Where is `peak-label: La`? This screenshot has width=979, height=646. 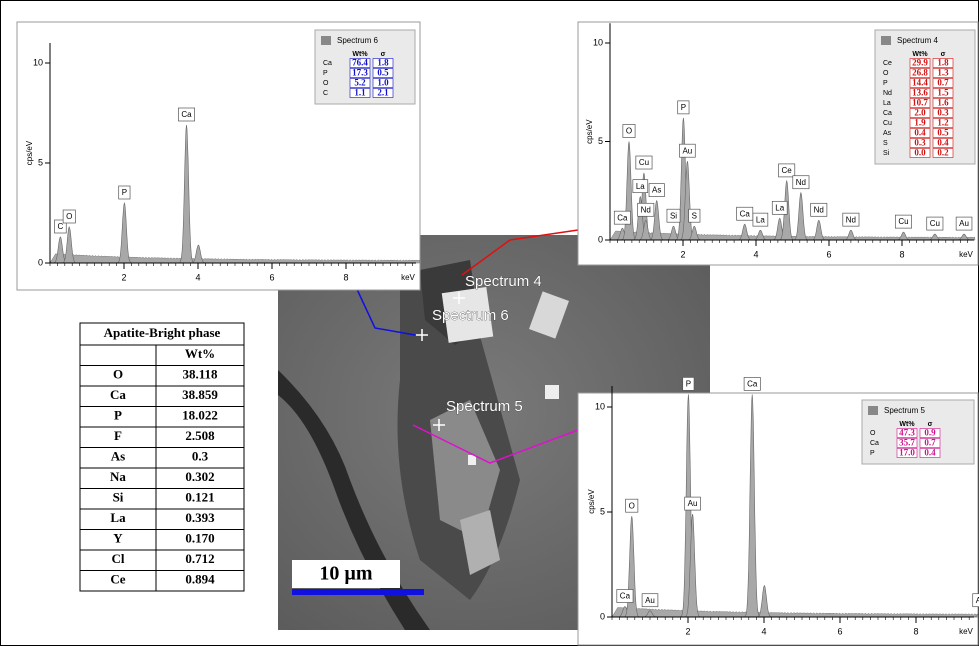 peak-label: La is located at coordinates (779, 207).